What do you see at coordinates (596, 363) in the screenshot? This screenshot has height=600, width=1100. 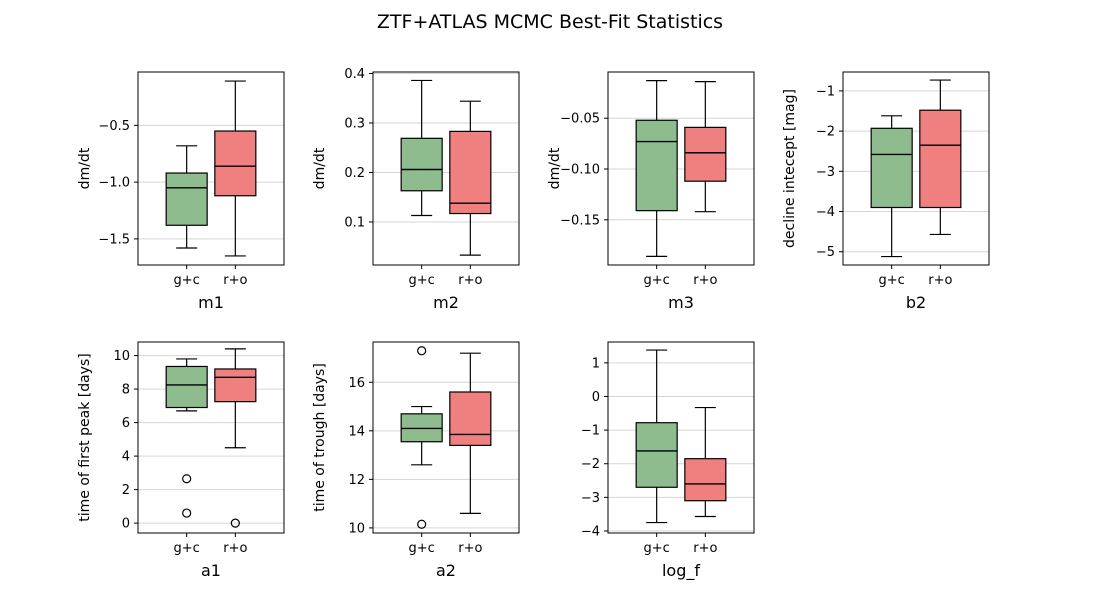 I see `y-tick-label: 1` at bounding box center [596, 363].